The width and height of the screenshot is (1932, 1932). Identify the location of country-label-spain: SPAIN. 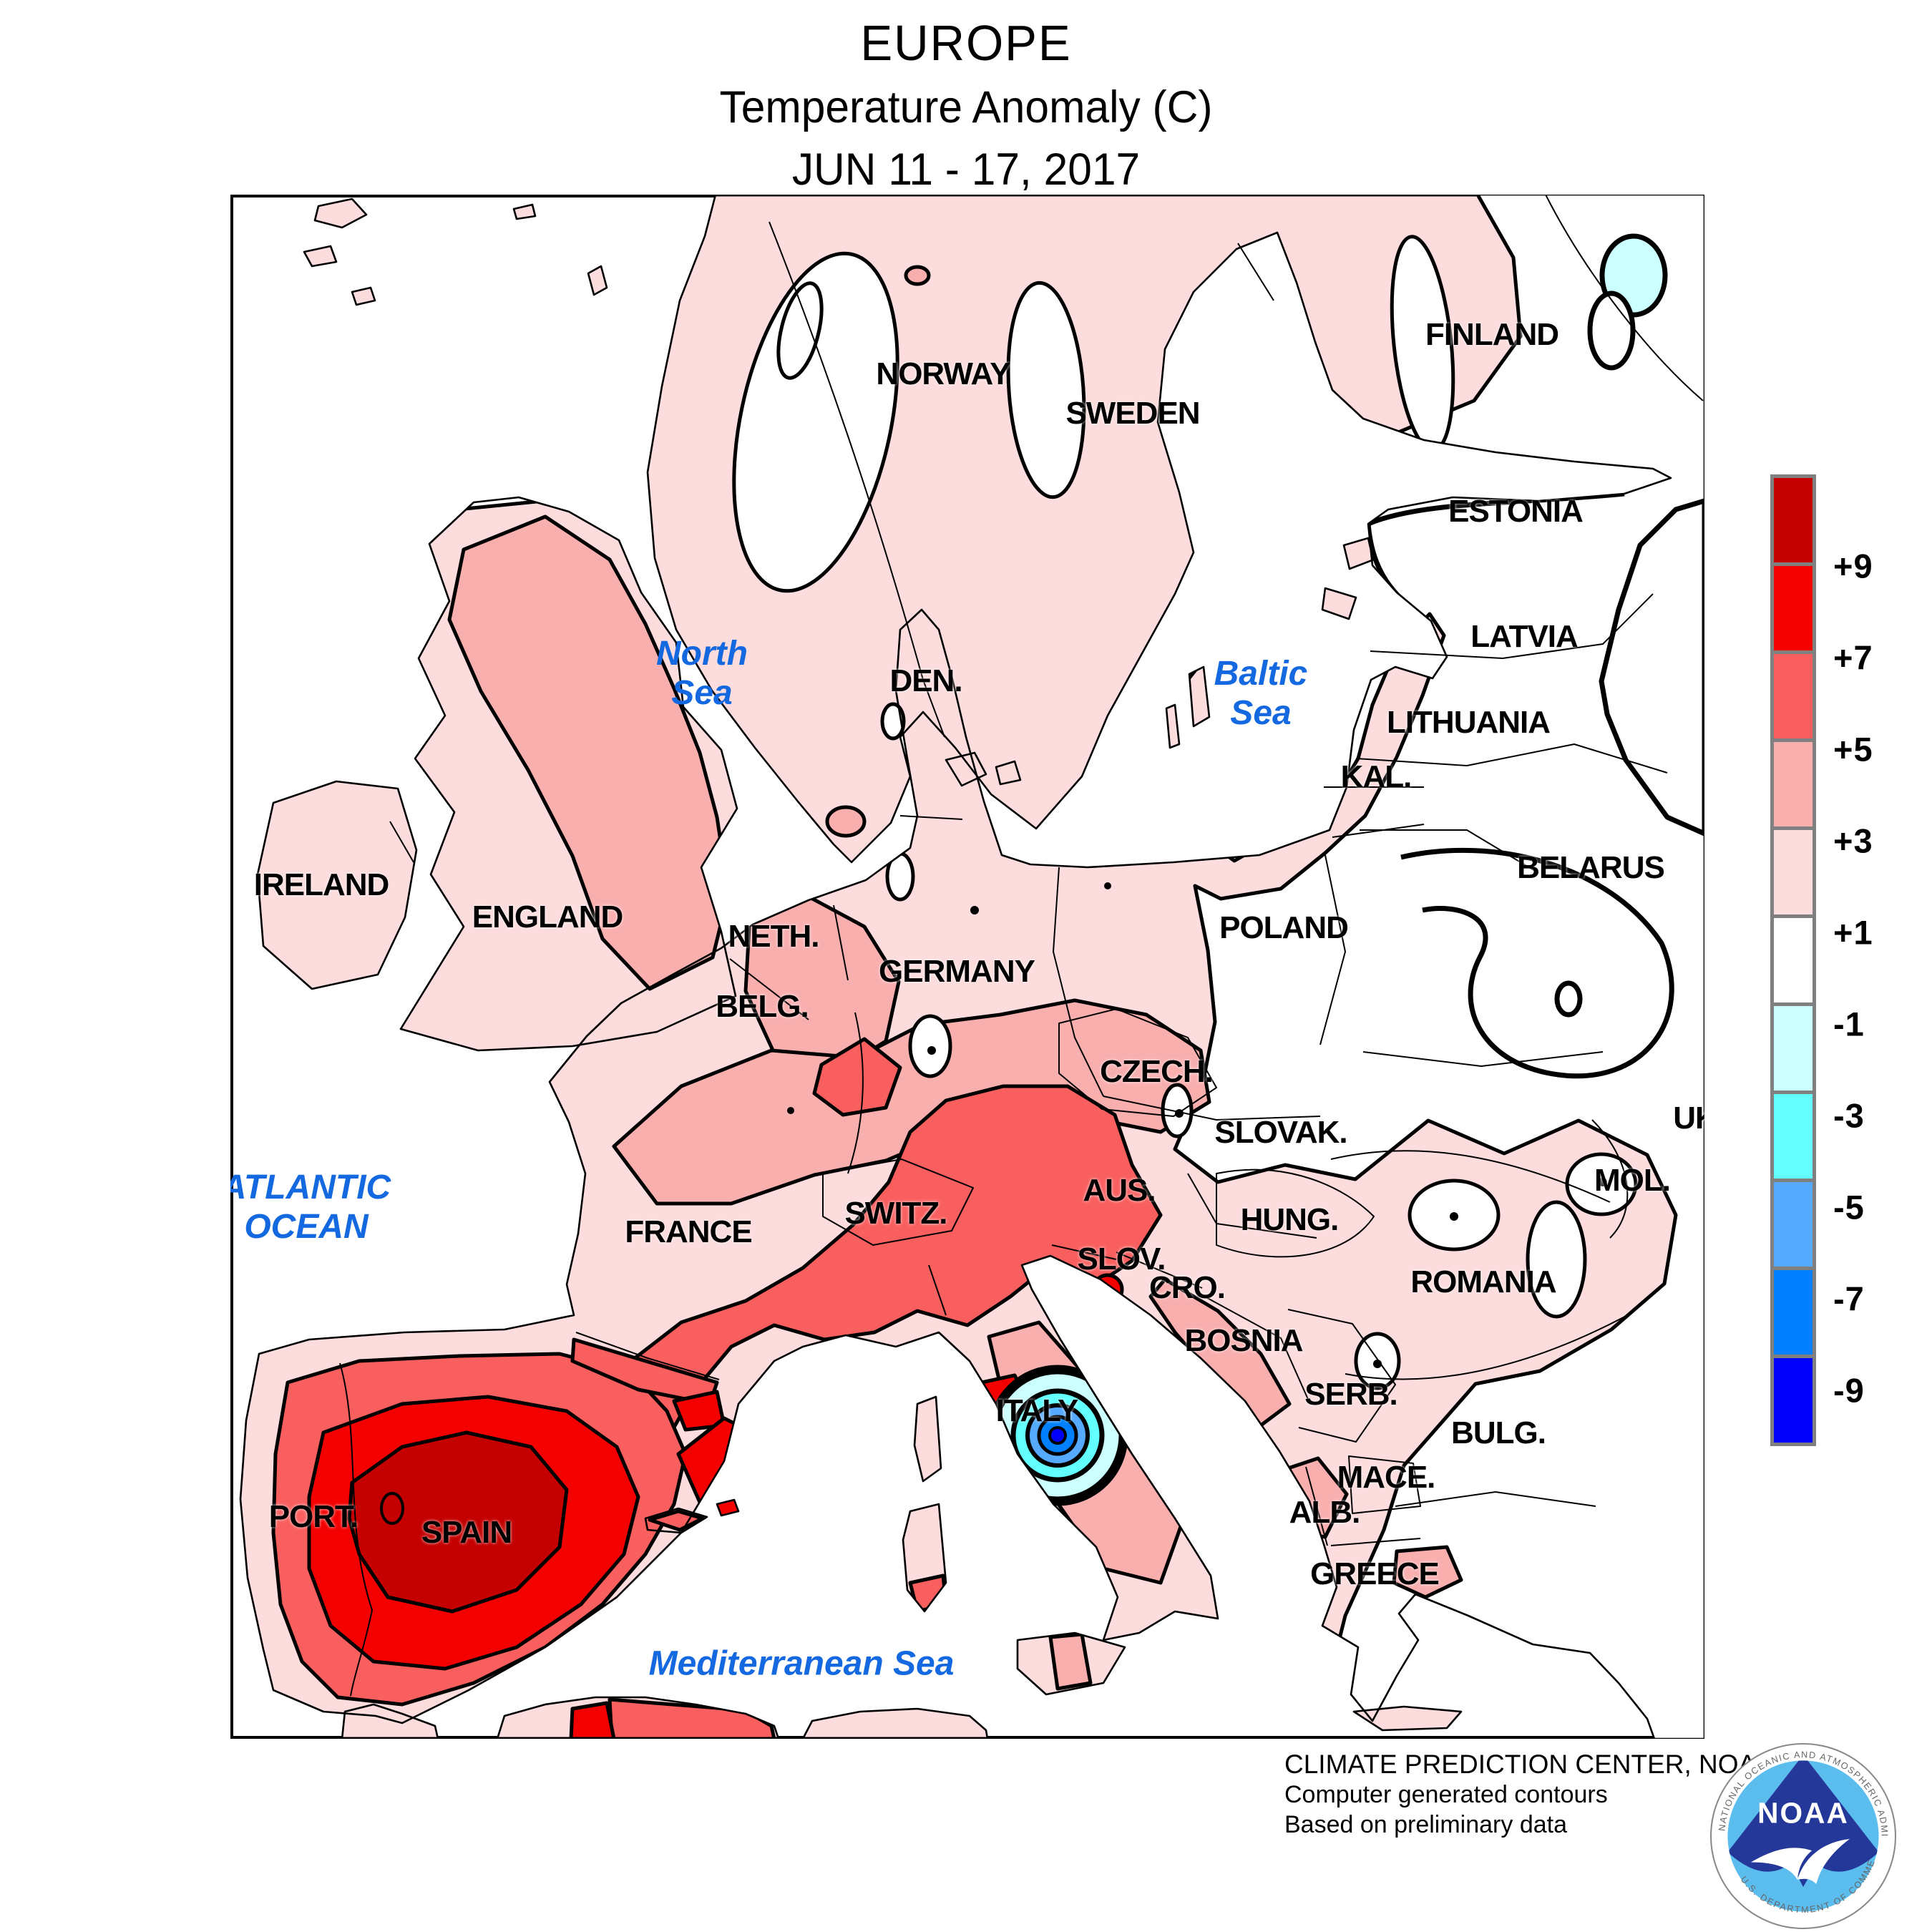
(466, 1532).